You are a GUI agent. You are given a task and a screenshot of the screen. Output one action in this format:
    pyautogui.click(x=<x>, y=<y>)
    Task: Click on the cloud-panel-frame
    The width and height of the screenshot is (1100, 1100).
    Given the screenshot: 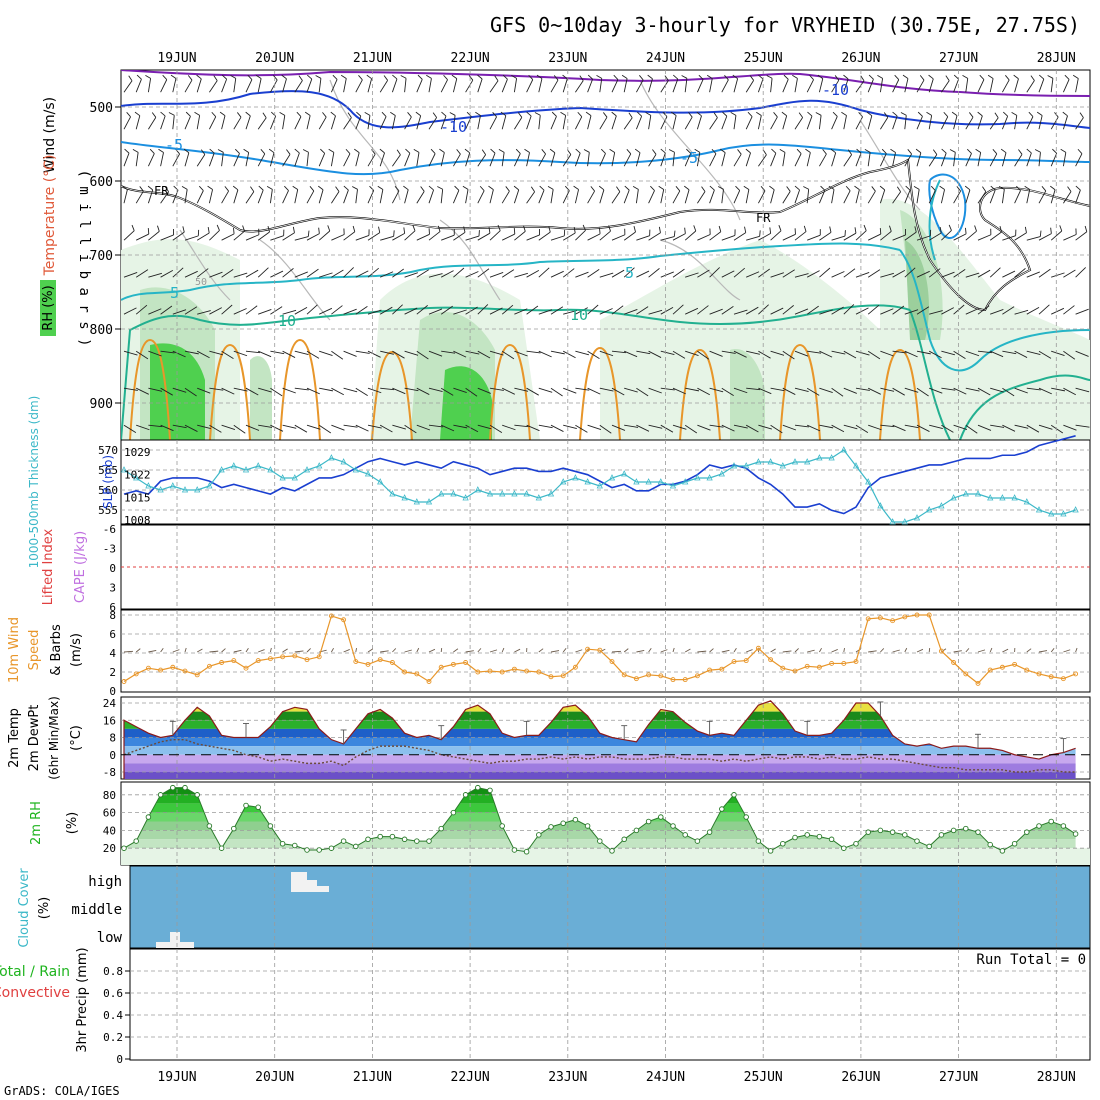 What is the action you would take?
    pyautogui.click(x=610, y=907)
    